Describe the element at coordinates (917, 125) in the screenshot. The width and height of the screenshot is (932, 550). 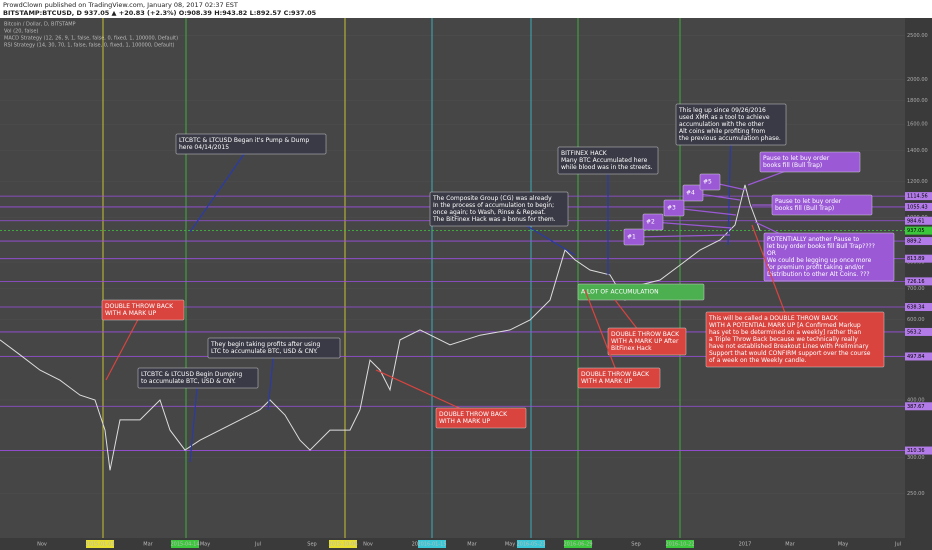
I see `y-tick-label: 1600.00` at that location.